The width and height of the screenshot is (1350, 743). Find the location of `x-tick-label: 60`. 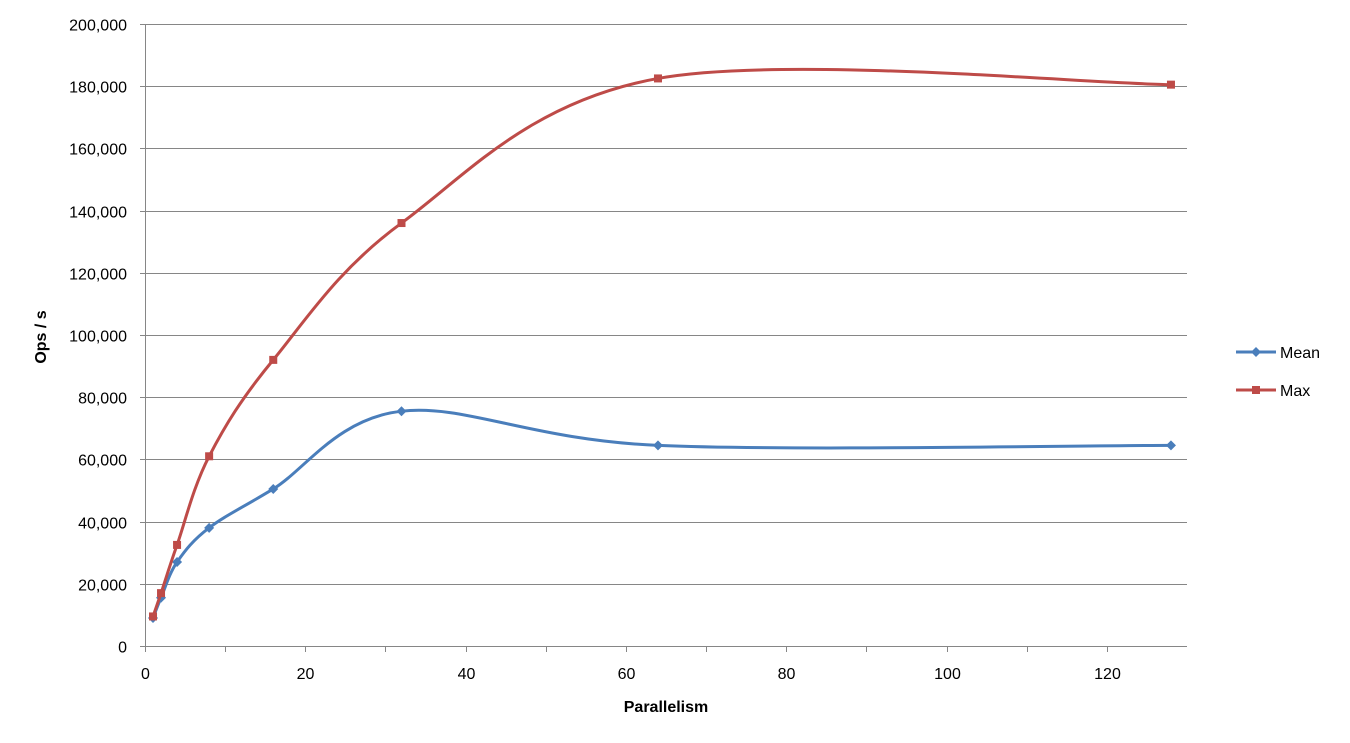

x-tick-label: 60 is located at coordinates (627, 674).